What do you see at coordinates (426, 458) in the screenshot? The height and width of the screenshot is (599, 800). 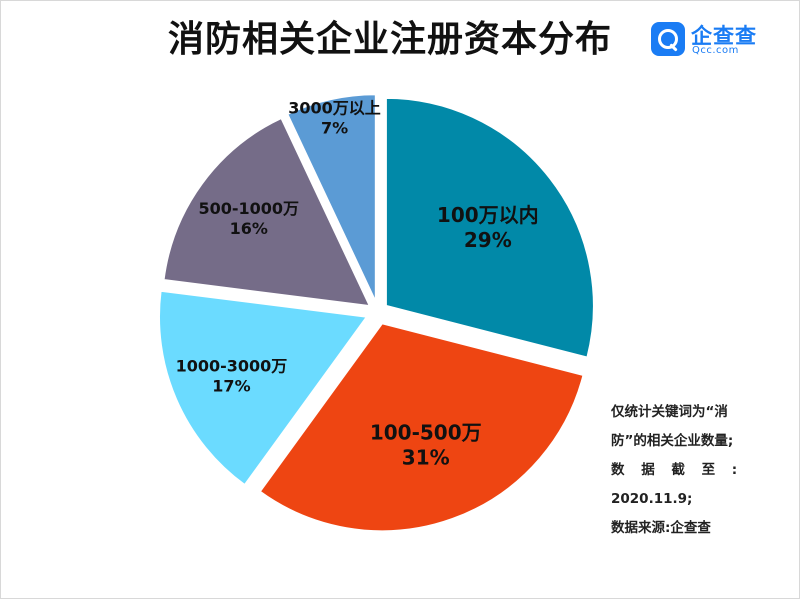 I see `slice-percent-2: 31%` at bounding box center [426, 458].